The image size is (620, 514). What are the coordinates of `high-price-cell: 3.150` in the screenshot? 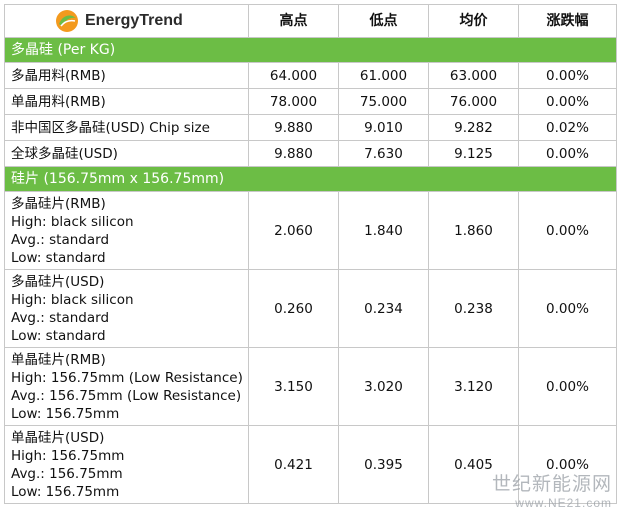 It's located at (293, 386).